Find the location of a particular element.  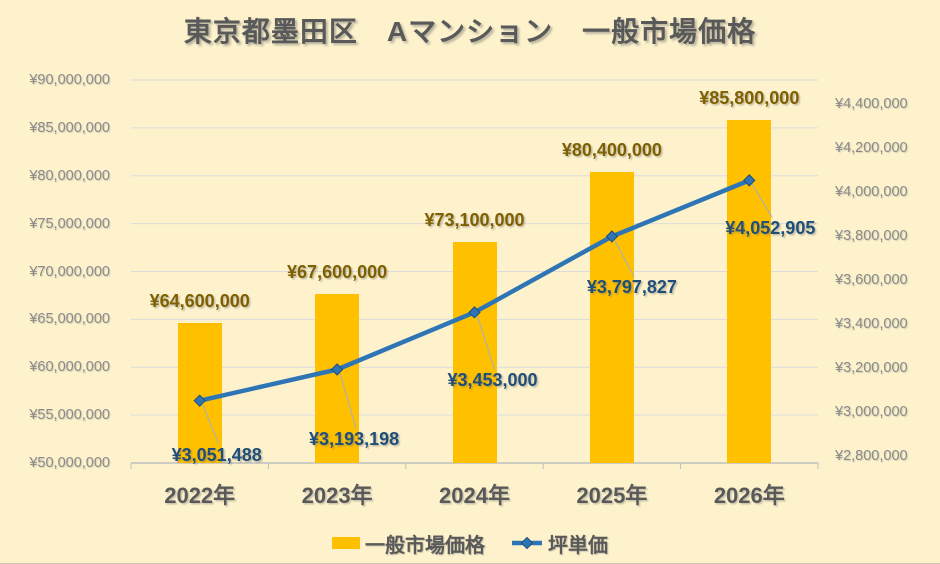

left-axis-tick-label: ¥75,000,000 is located at coordinates (69, 223).